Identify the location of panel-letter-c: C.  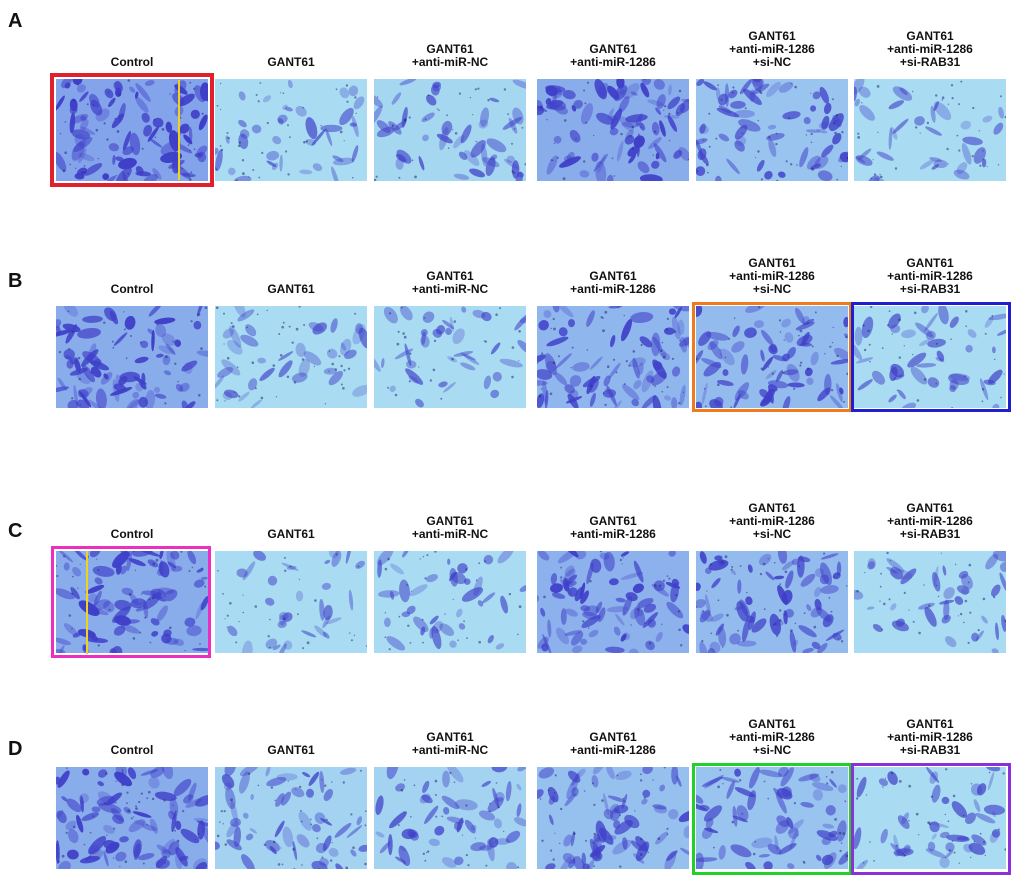
(15, 531).